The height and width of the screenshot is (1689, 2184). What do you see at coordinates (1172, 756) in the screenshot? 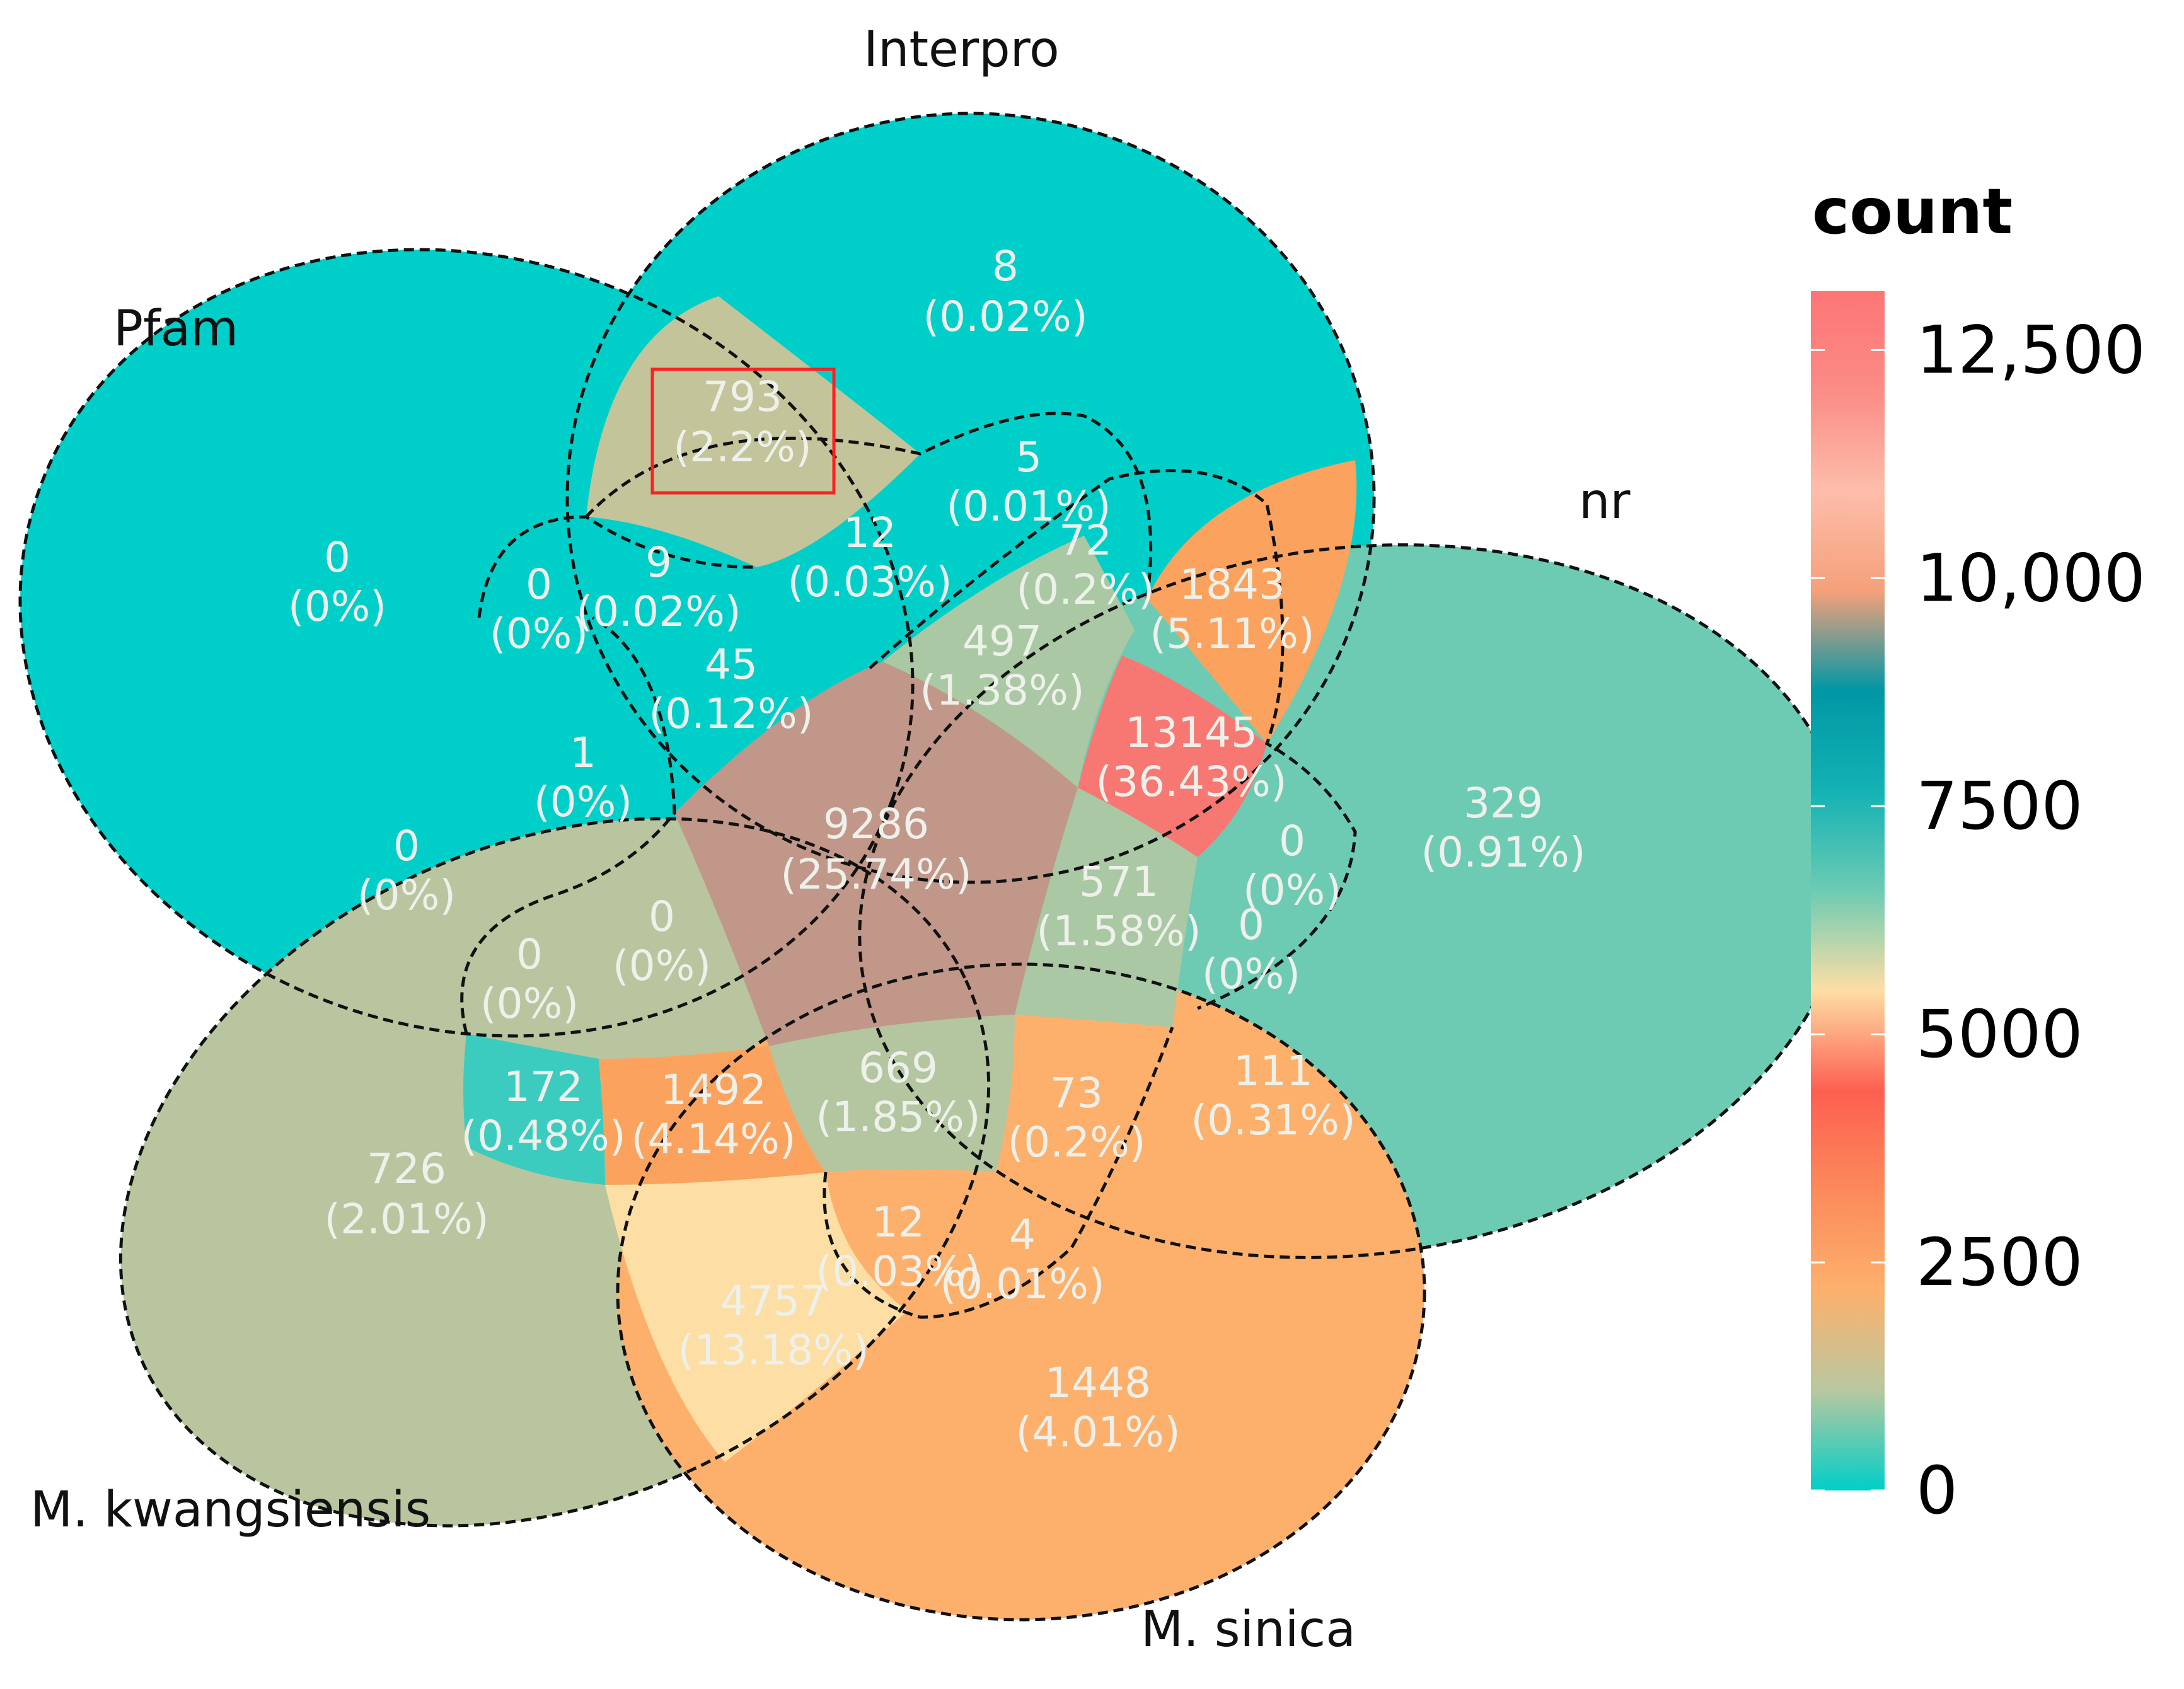
I see `i-patch` at bounding box center [1172, 756].